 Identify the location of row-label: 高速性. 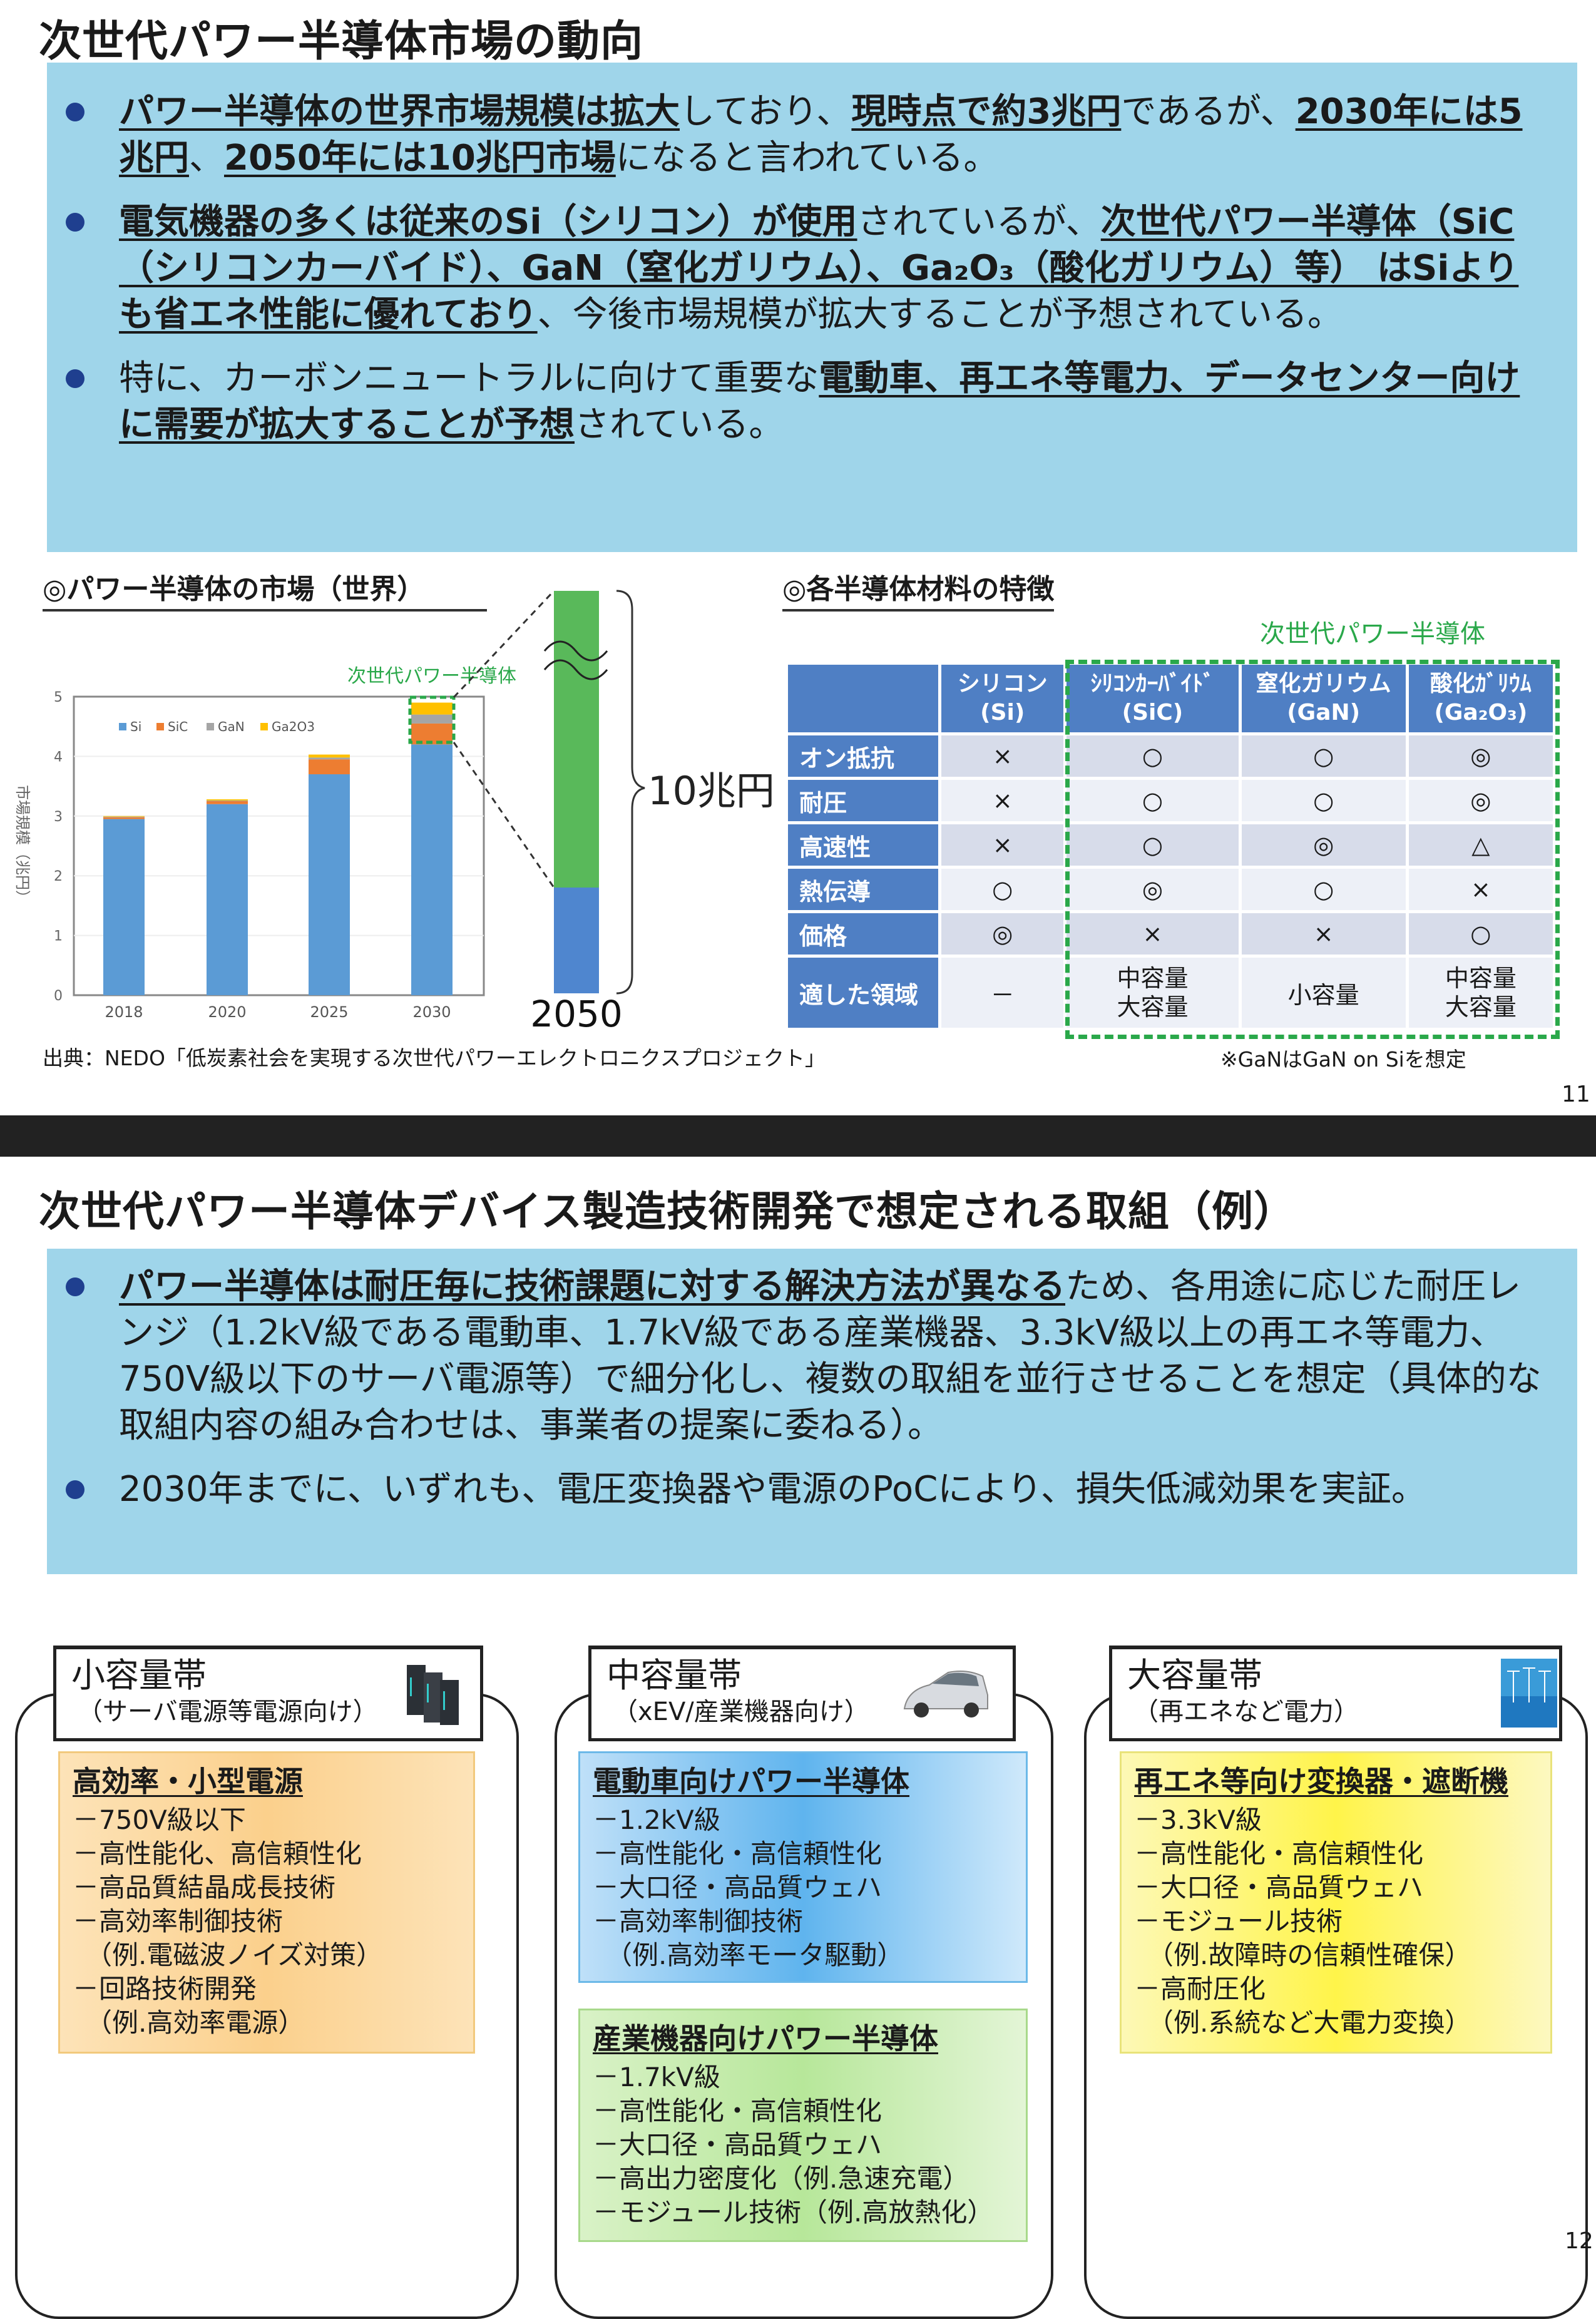
(863, 845).